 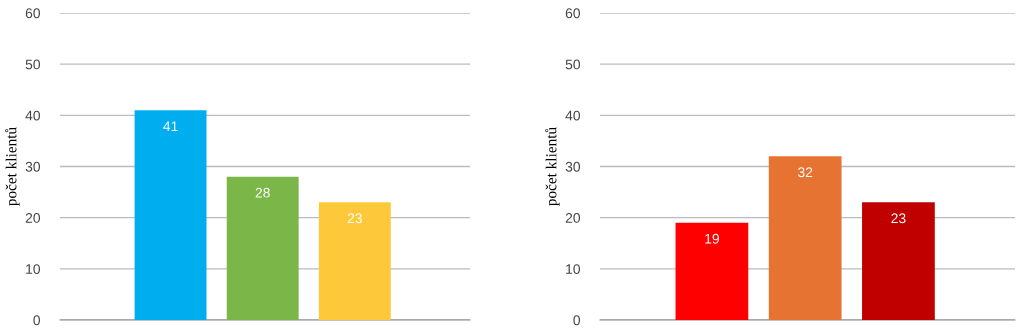 I want to click on data-label: 28, so click(x=262, y=192).